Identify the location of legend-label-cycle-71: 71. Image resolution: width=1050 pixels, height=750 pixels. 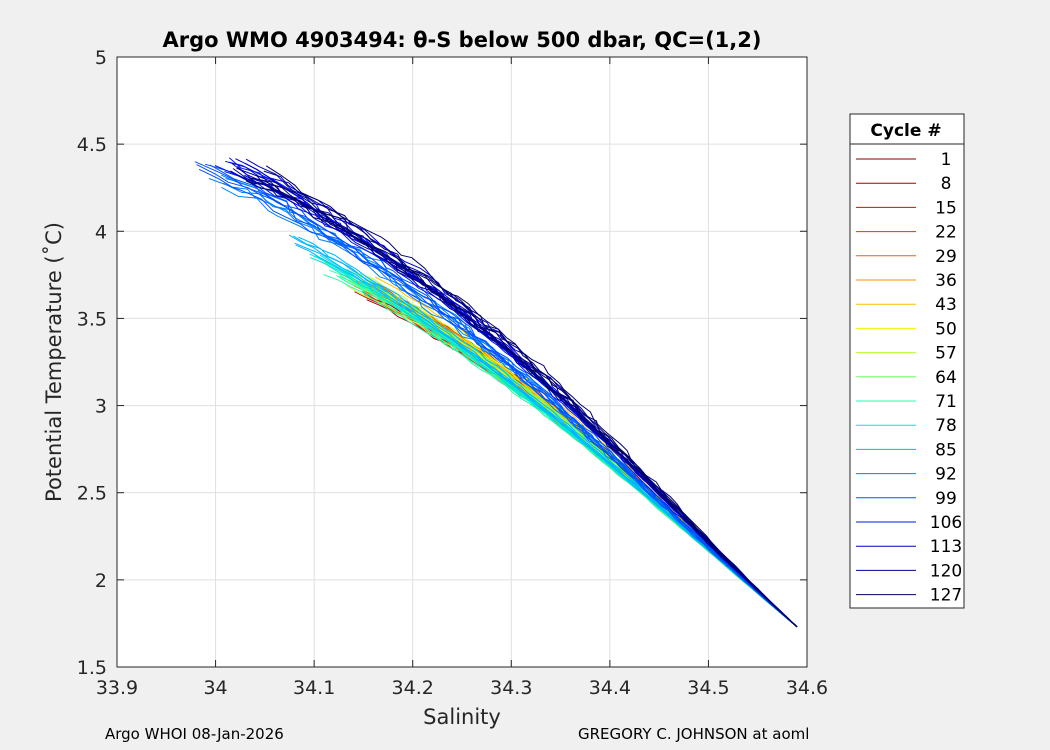
(946, 402).